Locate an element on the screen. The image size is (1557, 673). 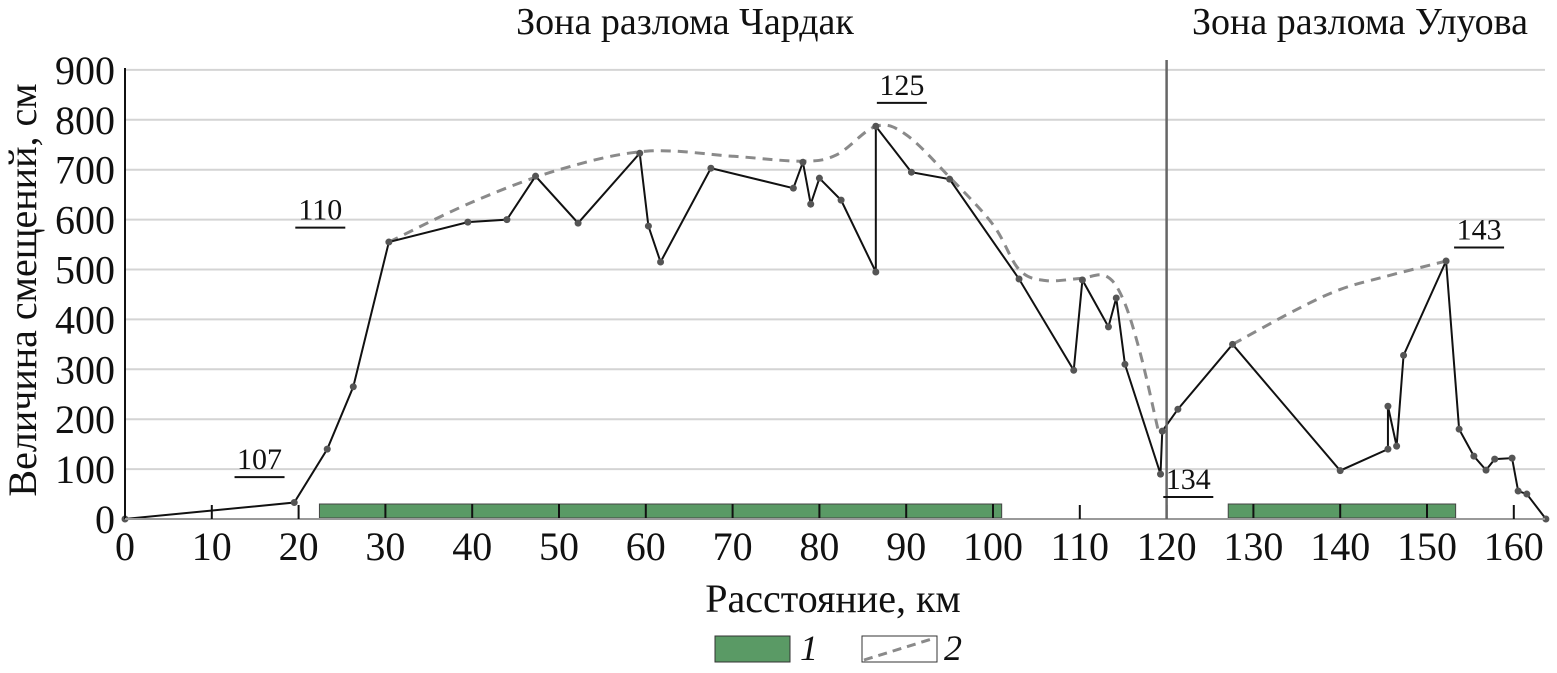
y-tick-label: 200 is located at coordinates (85, 419).